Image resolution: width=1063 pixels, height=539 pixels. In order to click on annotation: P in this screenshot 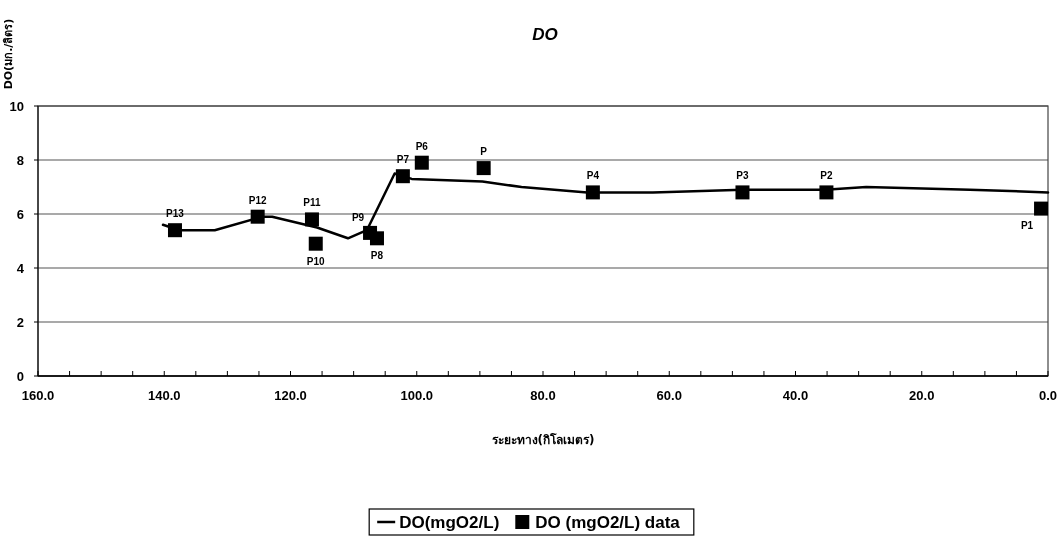, I will do `click(484, 152)`.